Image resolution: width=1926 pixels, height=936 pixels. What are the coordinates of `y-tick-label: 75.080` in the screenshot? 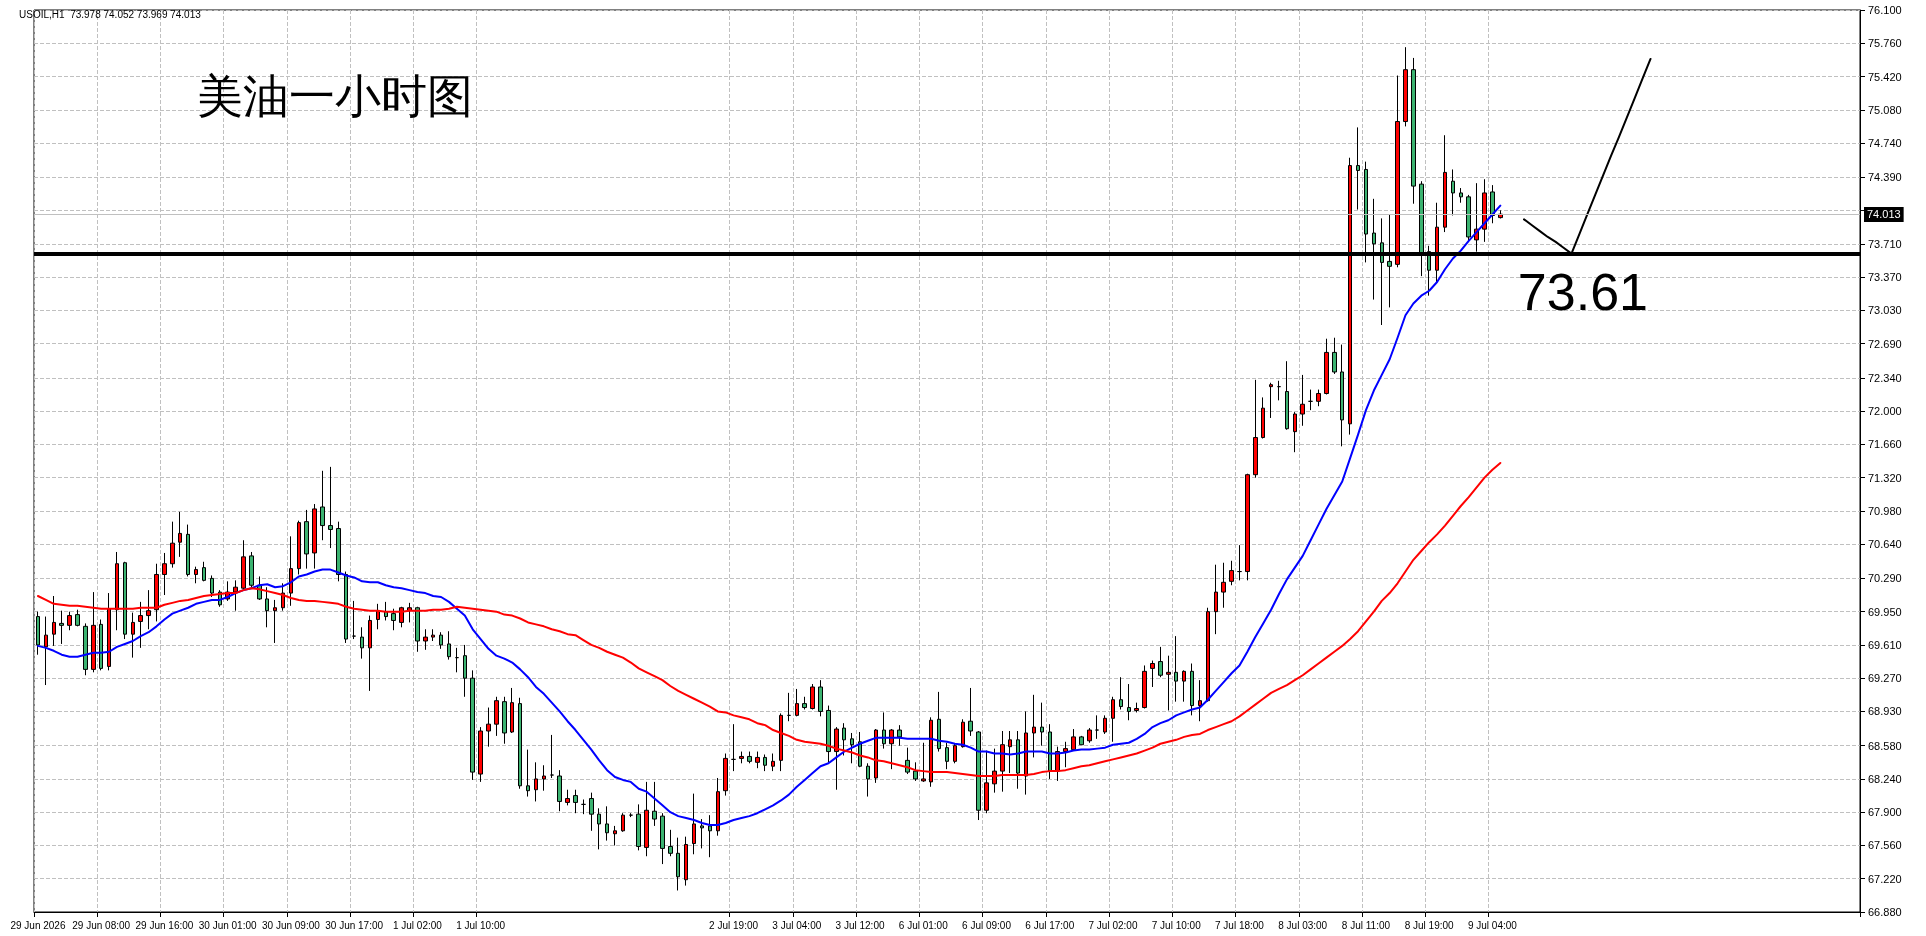 It's located at (1885, 109).